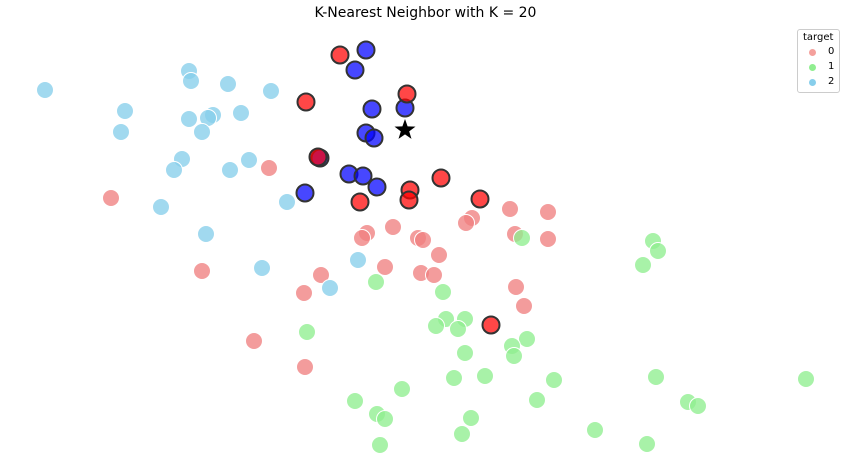 The height and width of the screenshot is (466, 851). Describe the element at coordinates (818, 83) in the screenshot. I see `legend-item-2: 2` at that location.